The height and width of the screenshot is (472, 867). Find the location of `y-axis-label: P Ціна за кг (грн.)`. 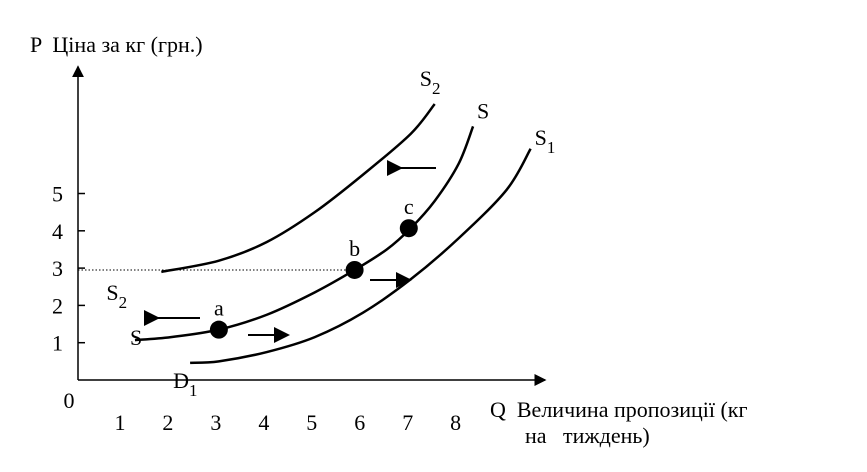

y-axis-label: P Ціна за кг (грн.) is located at coordinates (116, 44).